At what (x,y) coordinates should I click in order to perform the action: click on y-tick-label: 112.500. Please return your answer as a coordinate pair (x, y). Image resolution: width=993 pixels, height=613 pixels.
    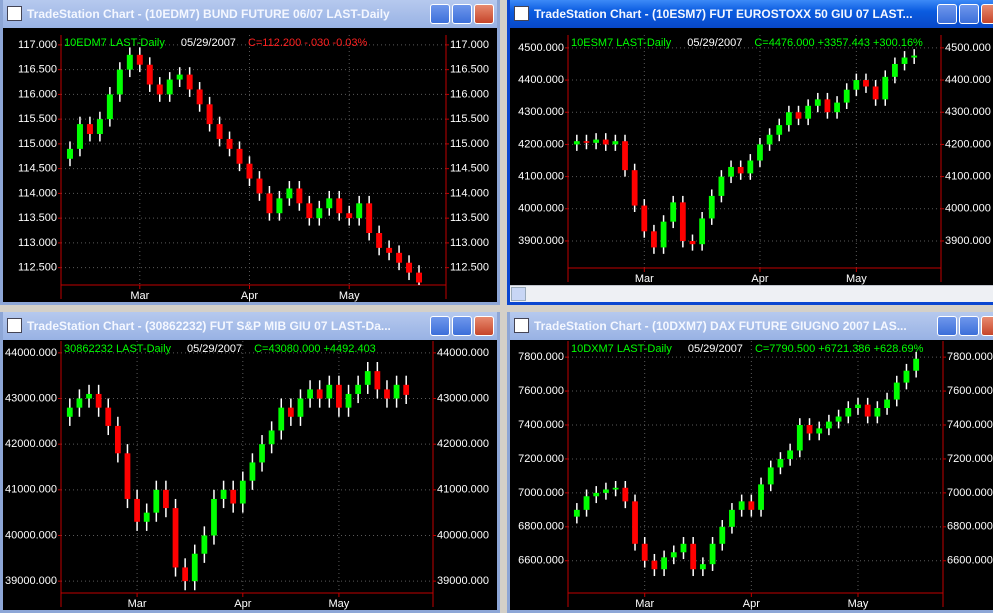
    Looking at the image, I should click on (469, 268).